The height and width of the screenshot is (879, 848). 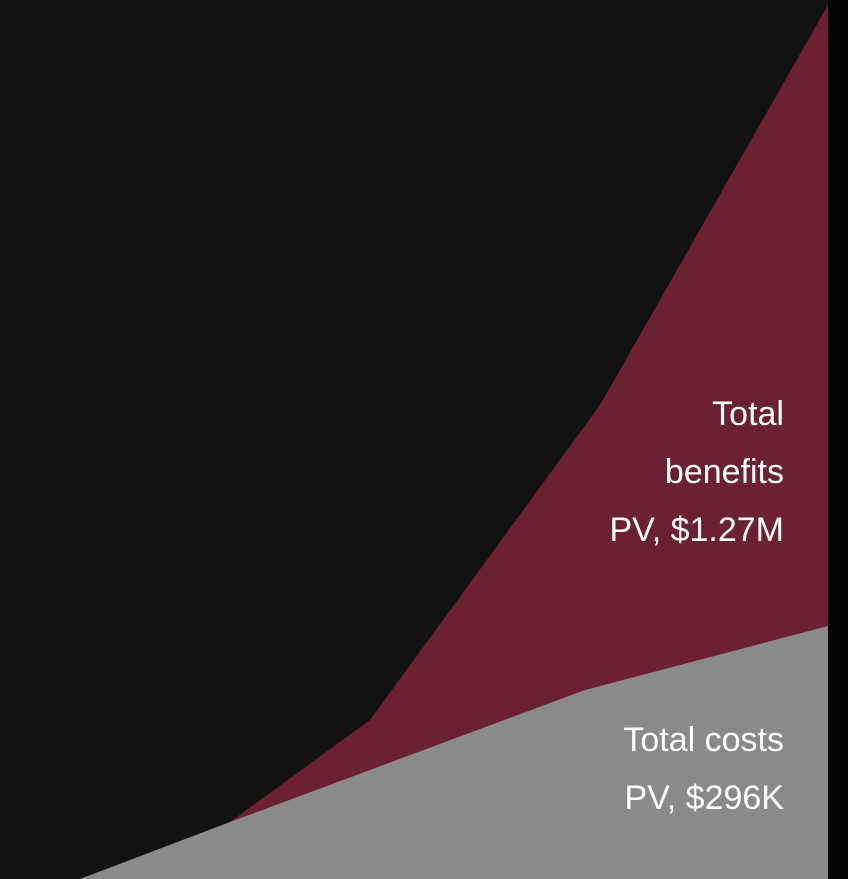 I want to click on costs-label: PV, $296K, so click(x=705, y=798).